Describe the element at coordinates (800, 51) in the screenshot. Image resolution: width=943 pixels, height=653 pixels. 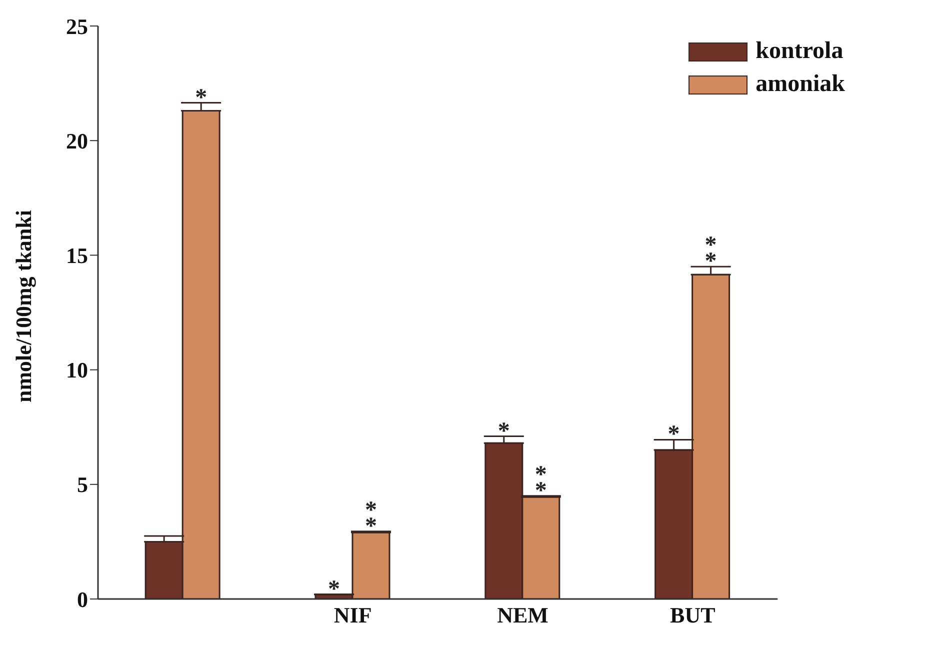
I see `legend-label: kontrola` at that location.